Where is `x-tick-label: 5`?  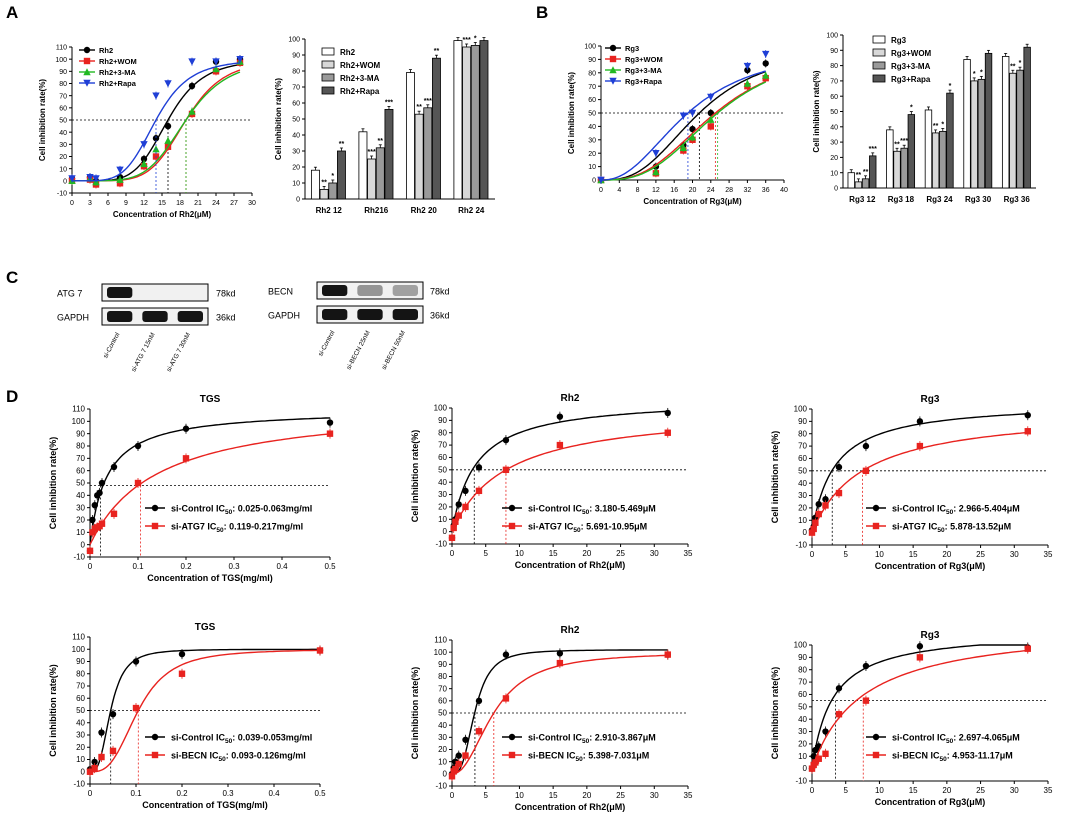
x-tick-label: 5 is located at coordinates (485, 553).